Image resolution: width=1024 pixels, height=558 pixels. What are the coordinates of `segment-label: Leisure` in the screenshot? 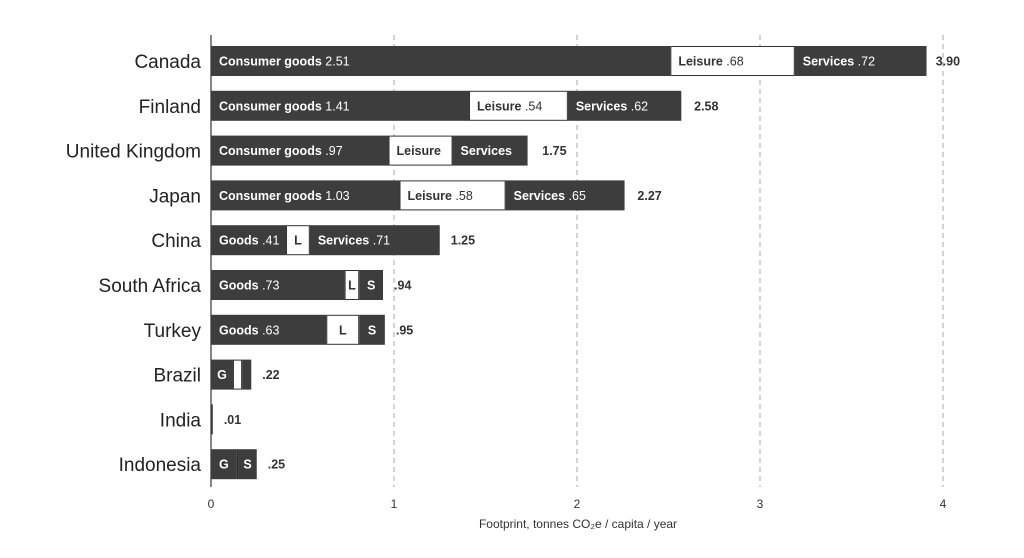 It's located at (419, 151).